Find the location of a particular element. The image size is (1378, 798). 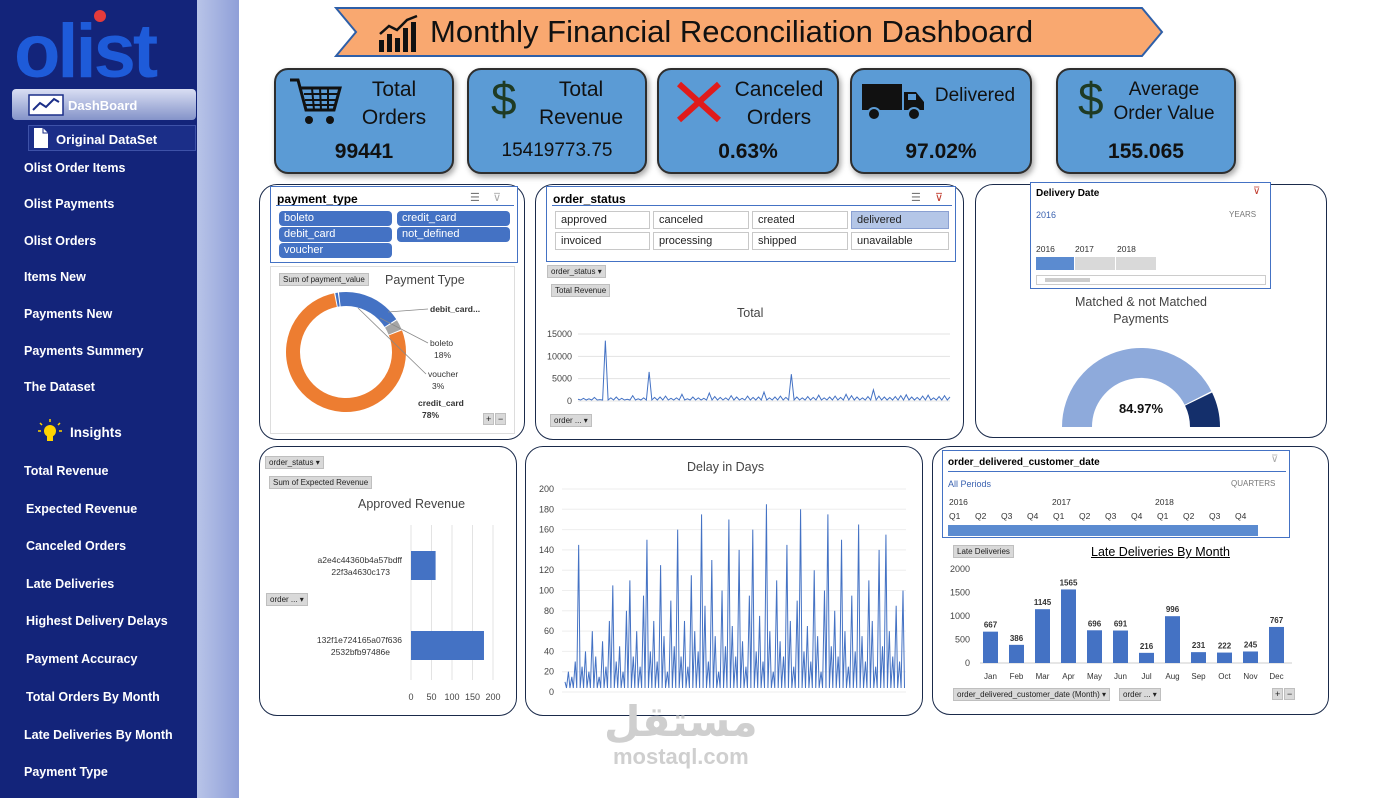

nav-total-revenue: Total Revenue is located at coordinates (66, 471).